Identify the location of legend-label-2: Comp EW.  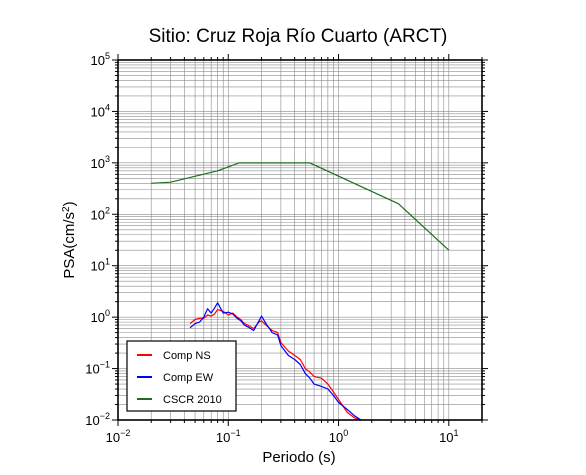
(188, 378).